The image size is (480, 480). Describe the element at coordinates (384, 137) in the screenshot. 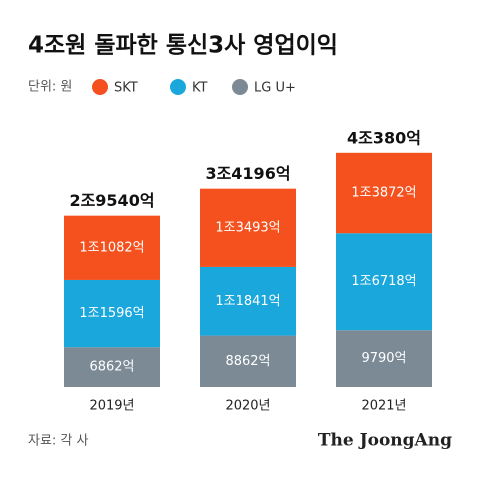

I see `total-label: 4조380억` at that location.